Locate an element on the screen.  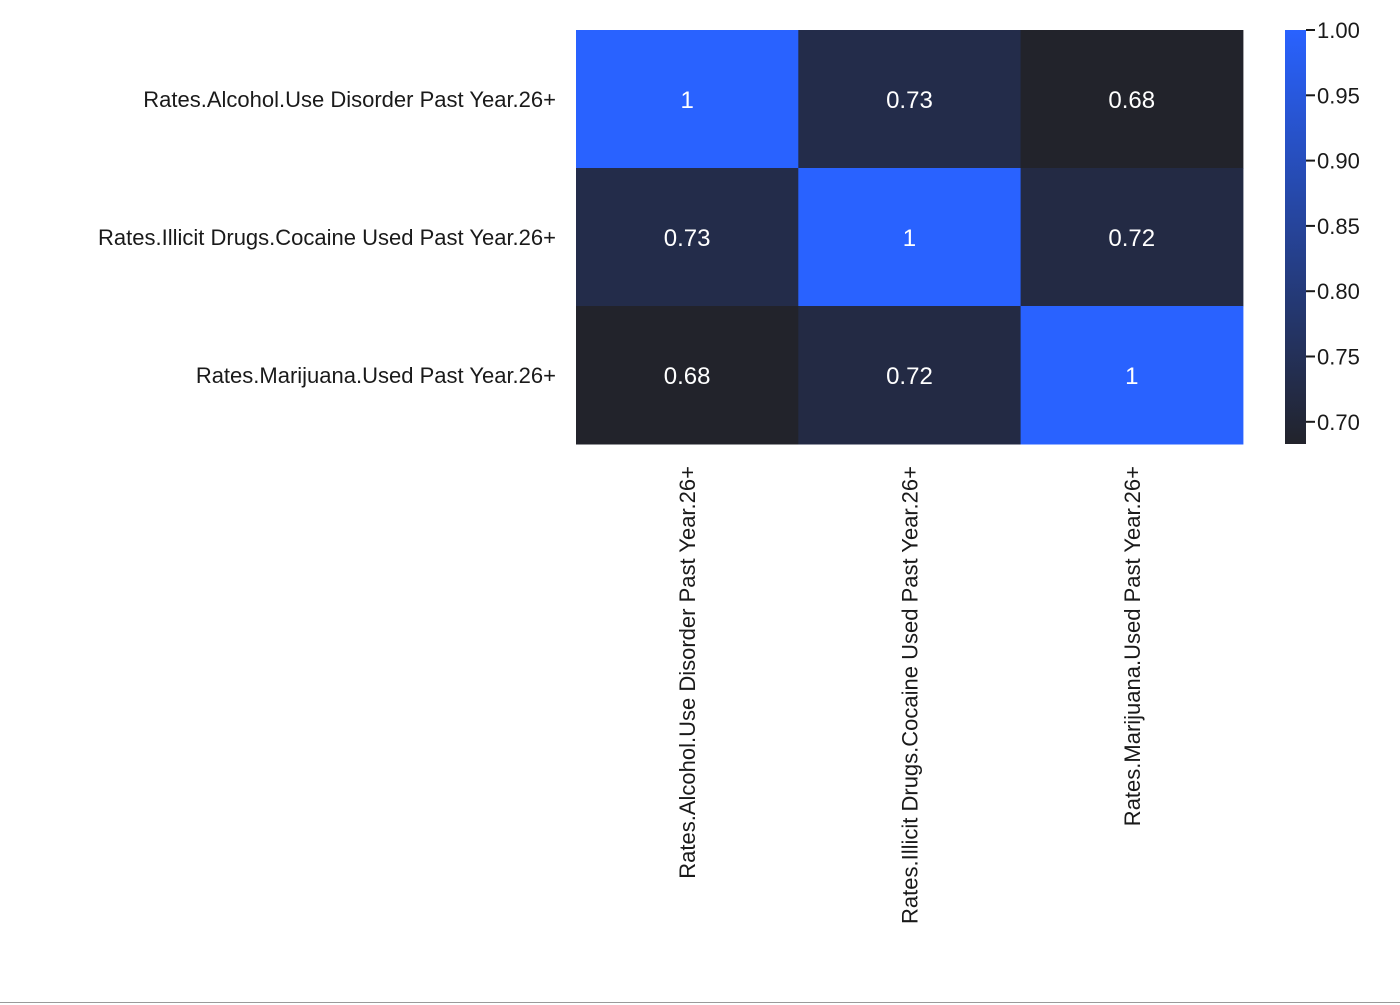
bottom-divider is located at coordinates (700, 1002).